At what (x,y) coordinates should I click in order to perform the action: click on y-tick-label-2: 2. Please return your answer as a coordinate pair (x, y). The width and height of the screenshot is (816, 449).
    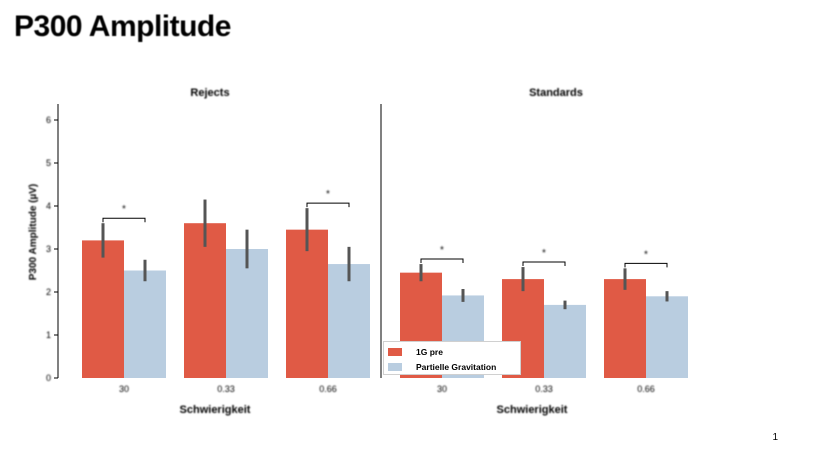
    Looking at the image, I should click on (48, 292).